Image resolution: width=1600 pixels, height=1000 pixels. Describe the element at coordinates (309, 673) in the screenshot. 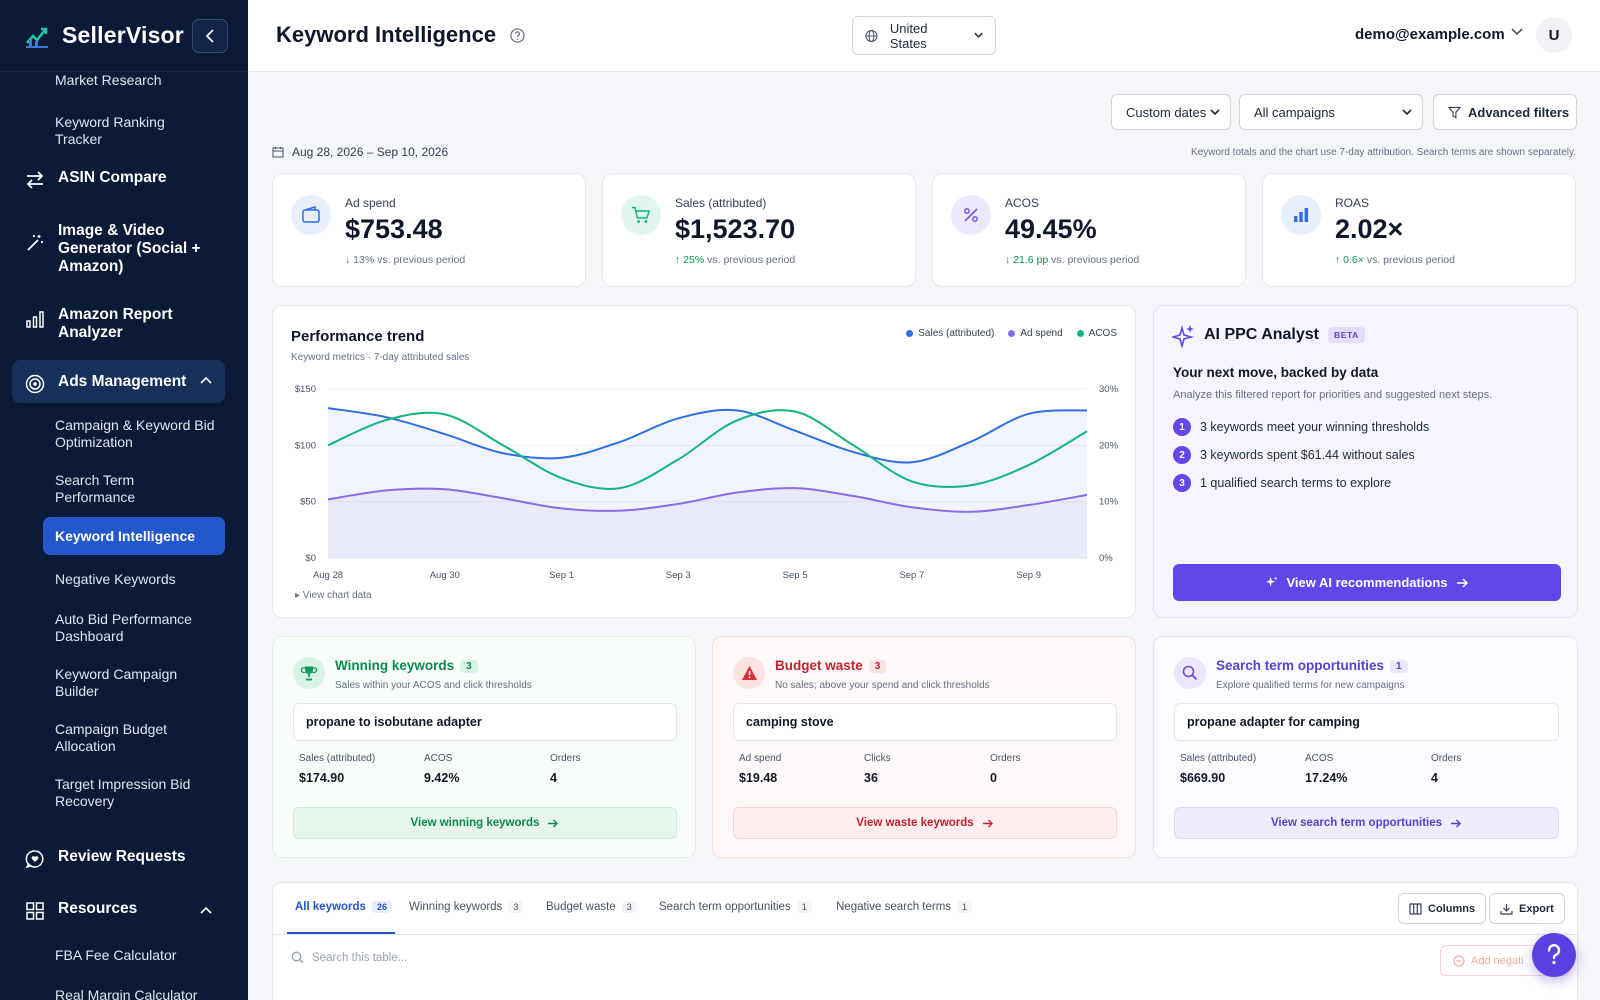

I see `trophy-icon` at that location.